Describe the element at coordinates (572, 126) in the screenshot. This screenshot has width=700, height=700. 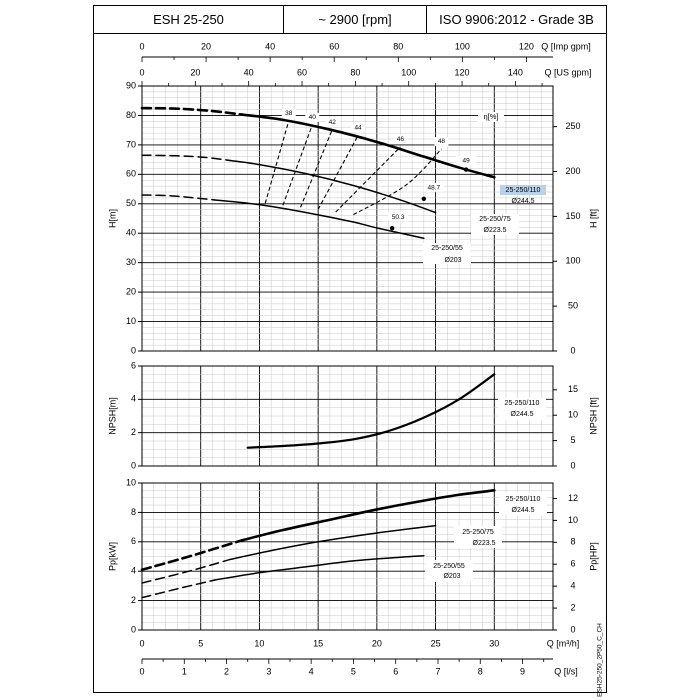
I see `head-right-tick-label: 250` at that location.